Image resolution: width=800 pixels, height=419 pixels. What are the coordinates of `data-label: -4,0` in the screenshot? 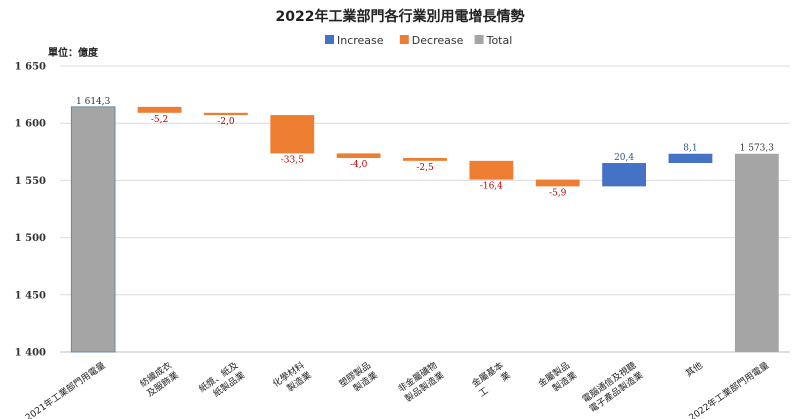 It's located at (359, 165).